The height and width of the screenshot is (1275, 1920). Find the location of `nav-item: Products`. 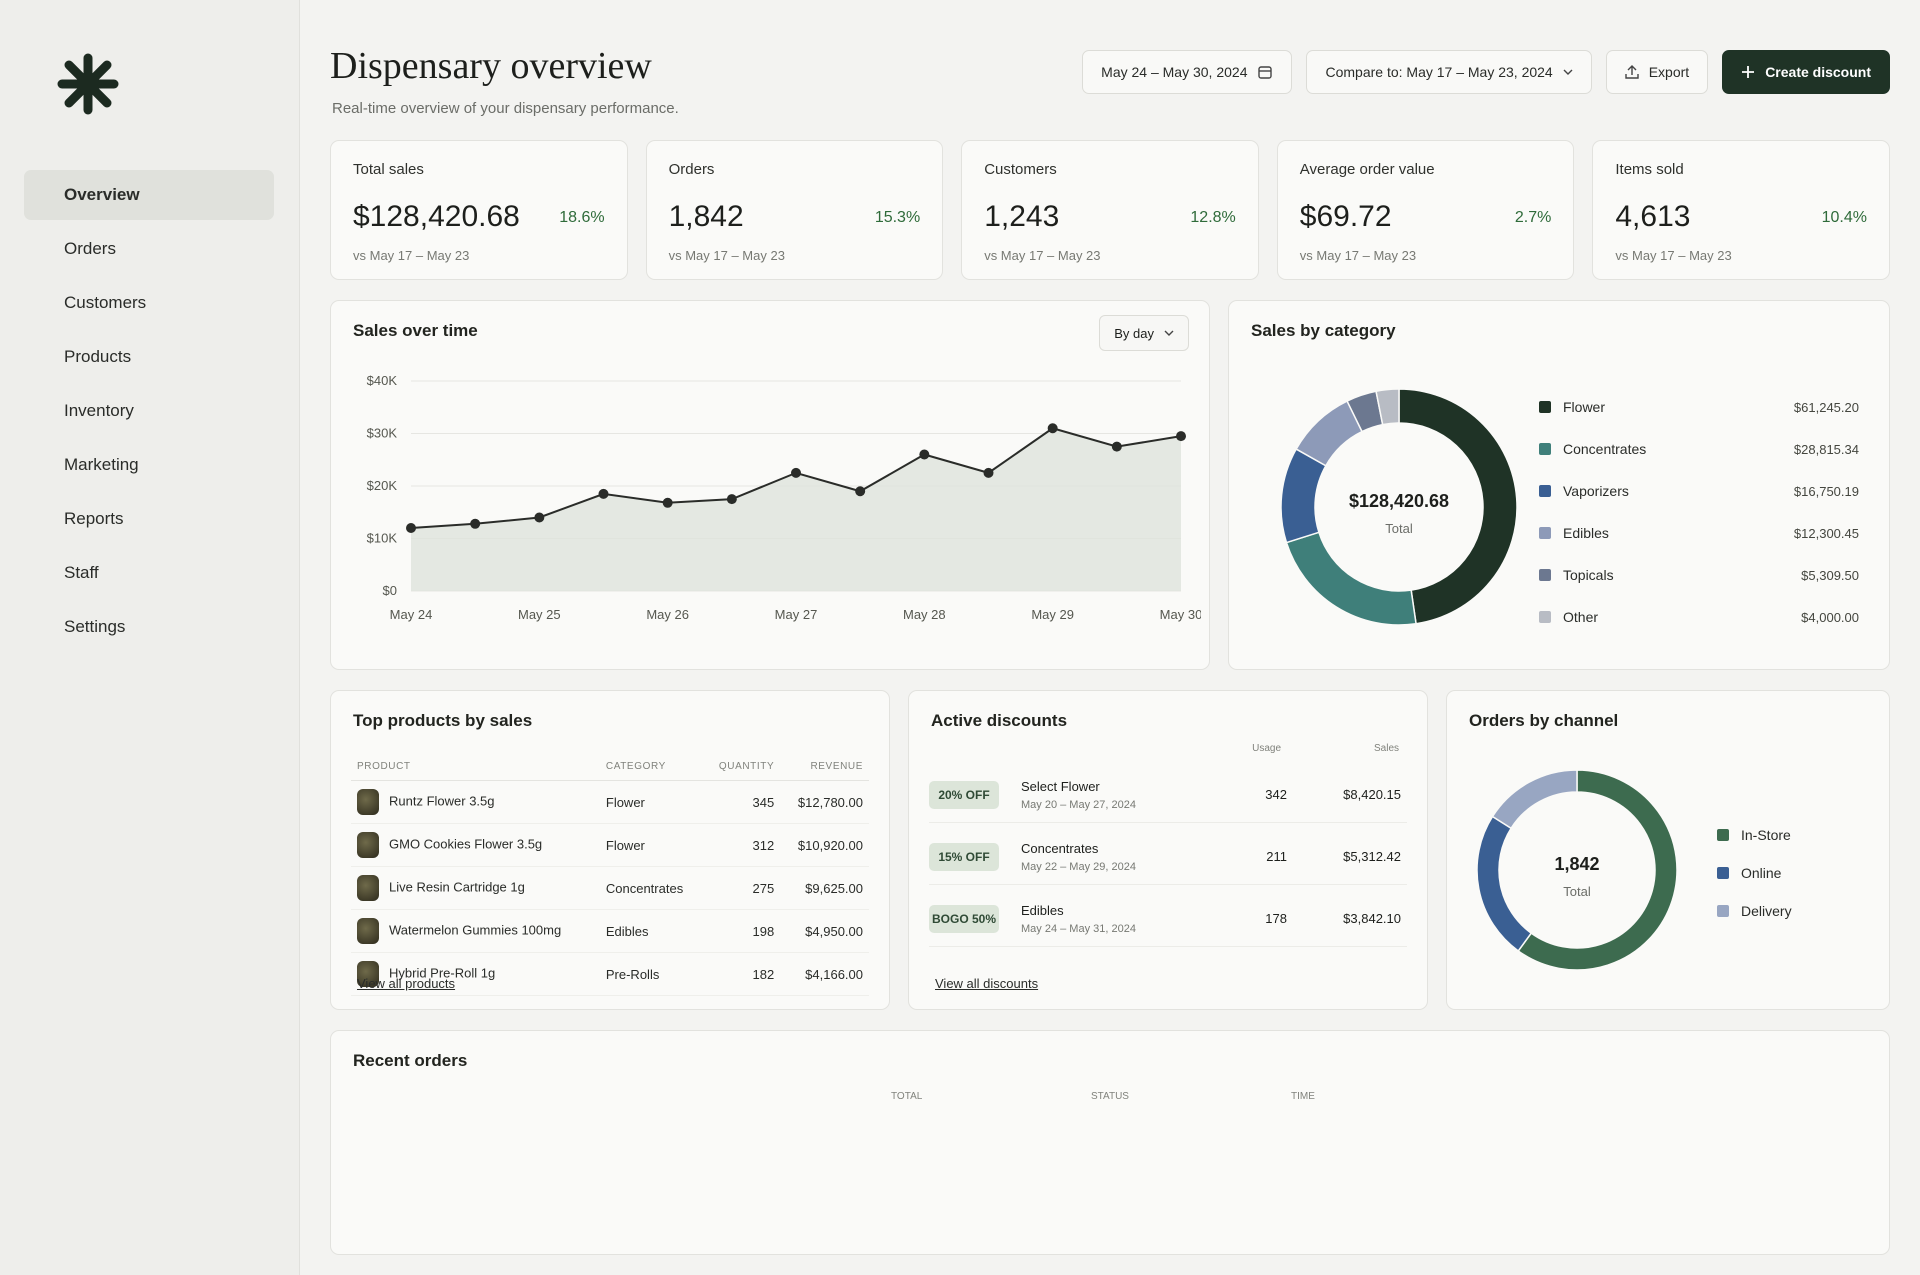

nav-item: Products is located at coordinates (149, 357).